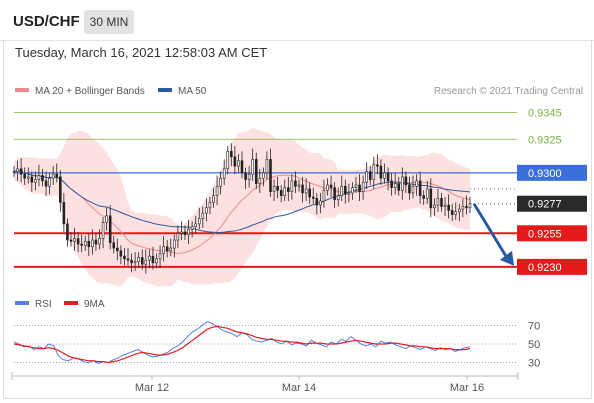 Image resolution: width=594 pixels, height=403 pixels. I want to click on support-label-box-0.9230, so click(552, 266).